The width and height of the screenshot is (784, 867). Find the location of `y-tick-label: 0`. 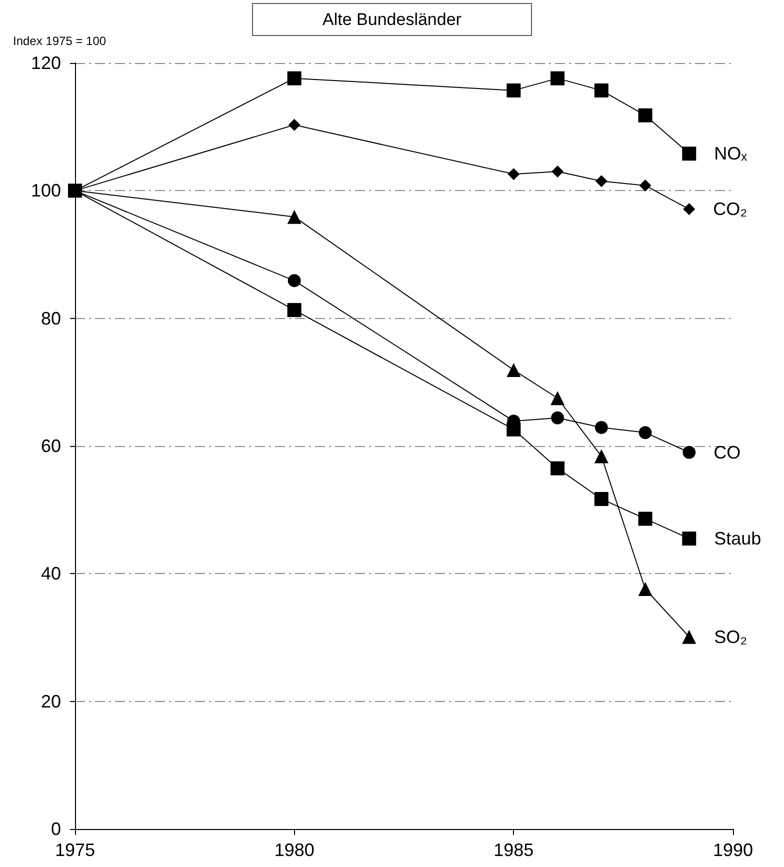

y-tick-label: 0 is located at coordinates (55, 829).